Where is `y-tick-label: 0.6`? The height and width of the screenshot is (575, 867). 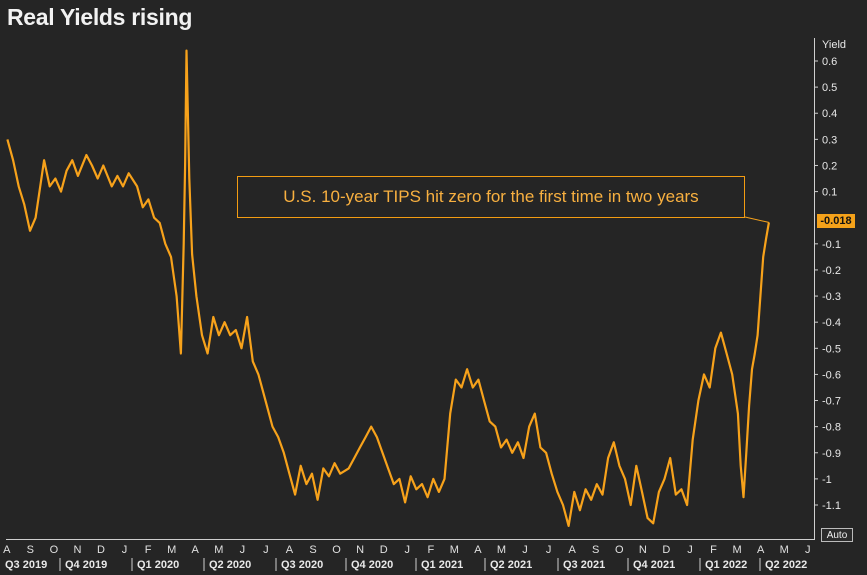
y-tick-label: 0.6 is located at coordinates (829, 62).